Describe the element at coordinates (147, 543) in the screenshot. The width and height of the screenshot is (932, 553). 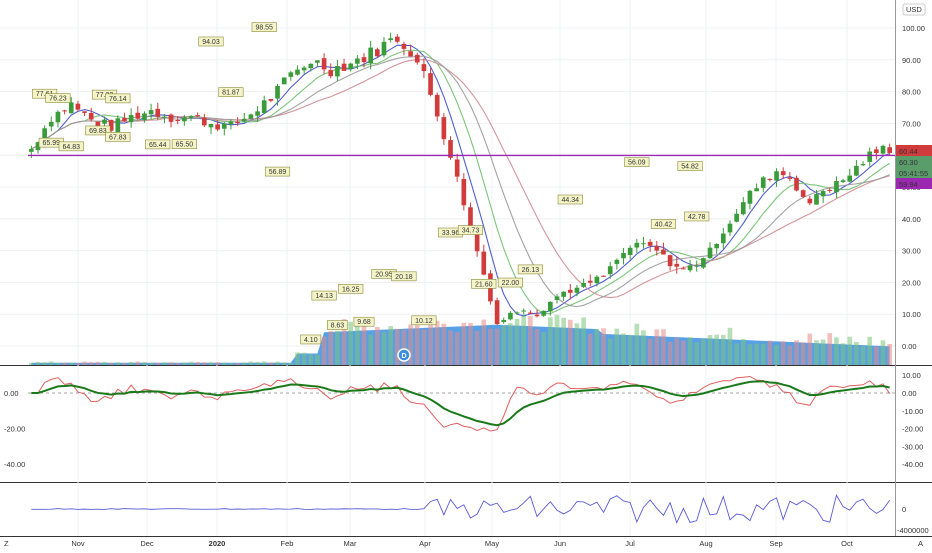
I see `x-tick-label: Dec` at that location.